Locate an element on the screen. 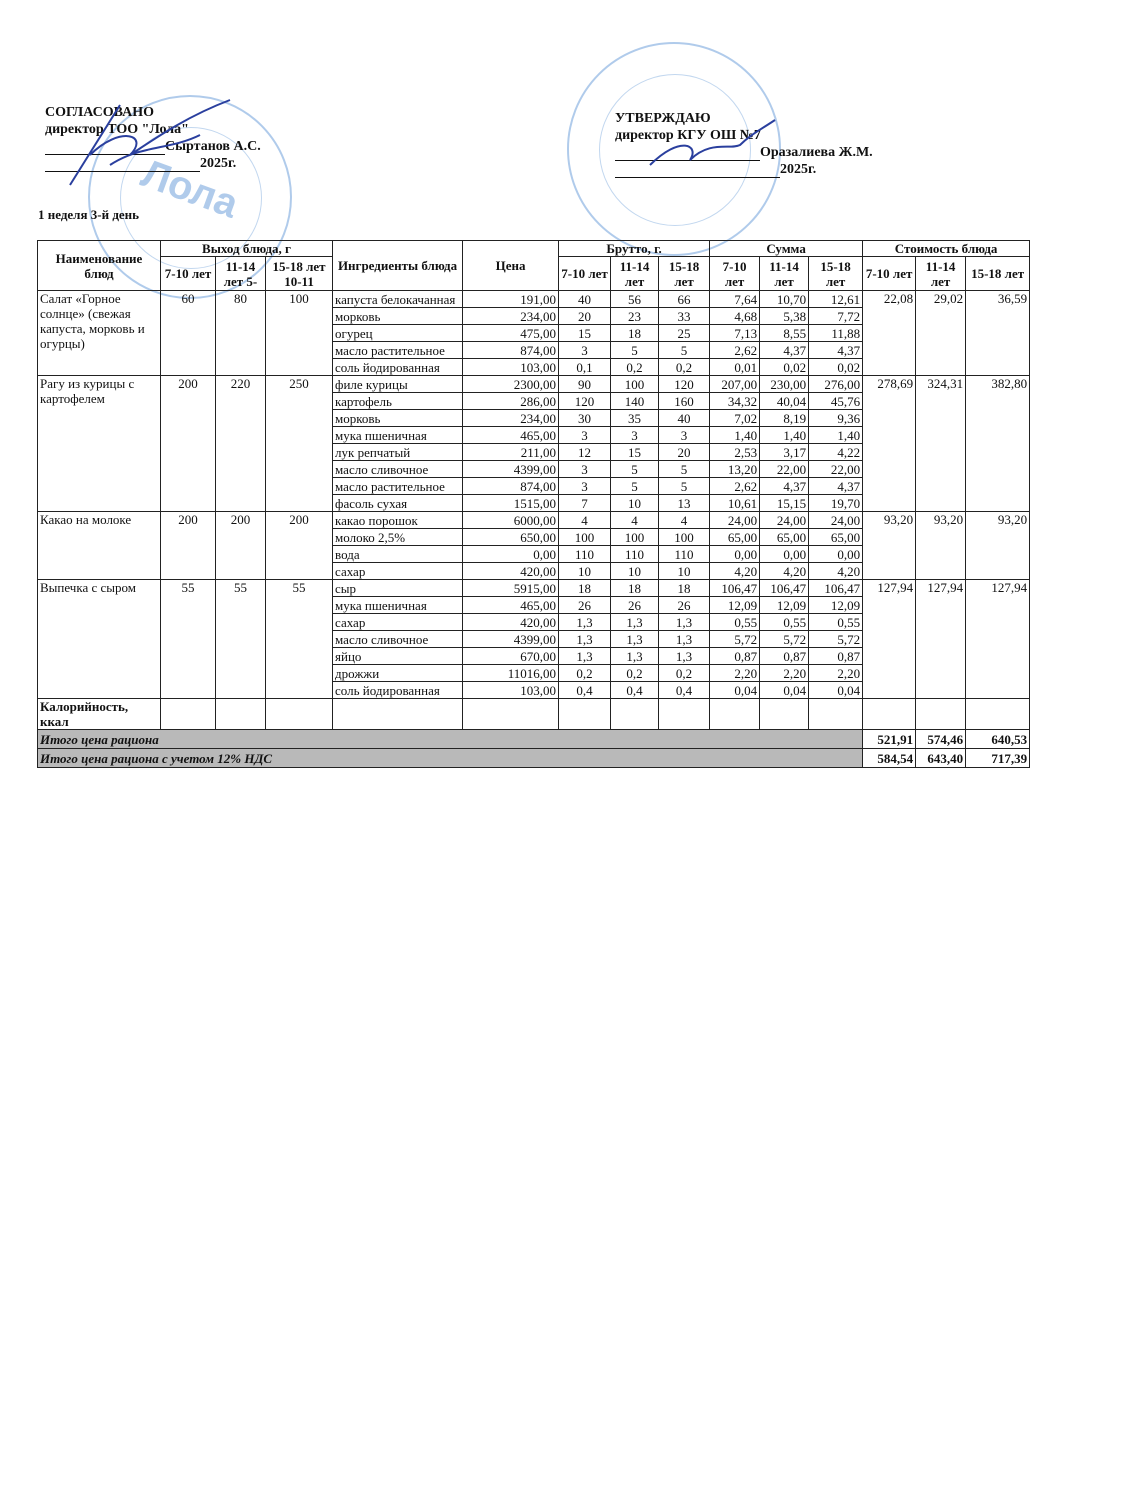  sum-value: 9,36 is located at coordinates (836, 418).